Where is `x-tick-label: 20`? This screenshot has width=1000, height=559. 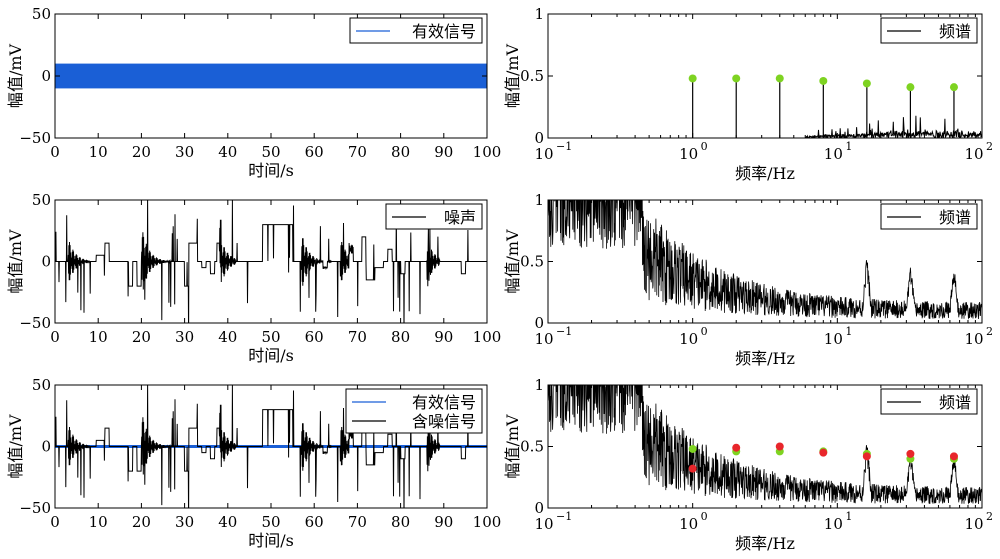
x-tick-label: 20 is located at coordinates (141, 337).